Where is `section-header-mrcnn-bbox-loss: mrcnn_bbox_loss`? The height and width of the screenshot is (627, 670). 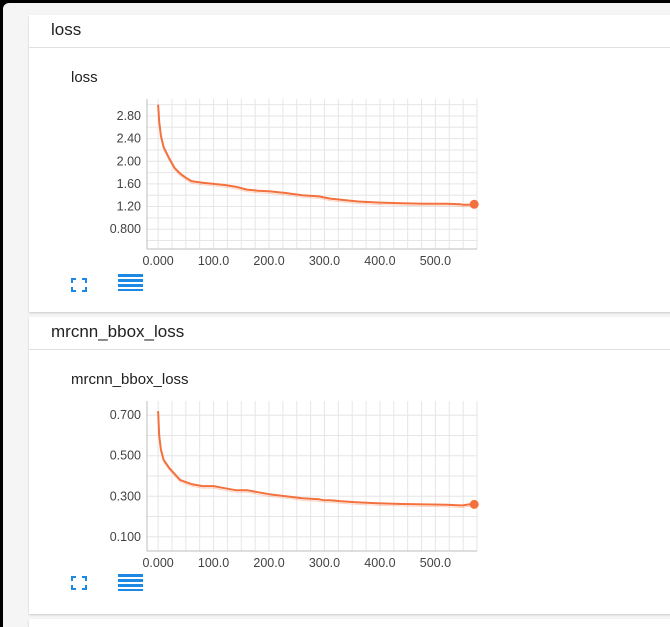 section-header-mrcnn-bbox-loss: mrcnn_bbox_loss is located at coordinates (349, 333).